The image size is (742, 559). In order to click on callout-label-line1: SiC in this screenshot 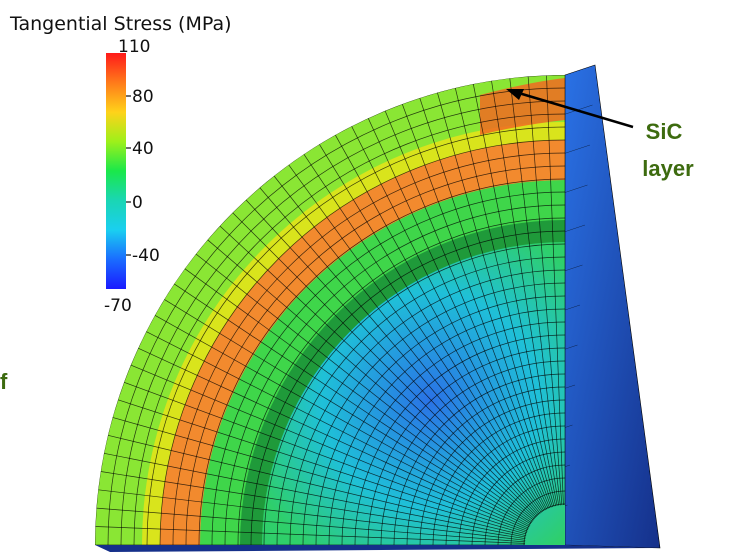, I will do `click(664, 131)`.